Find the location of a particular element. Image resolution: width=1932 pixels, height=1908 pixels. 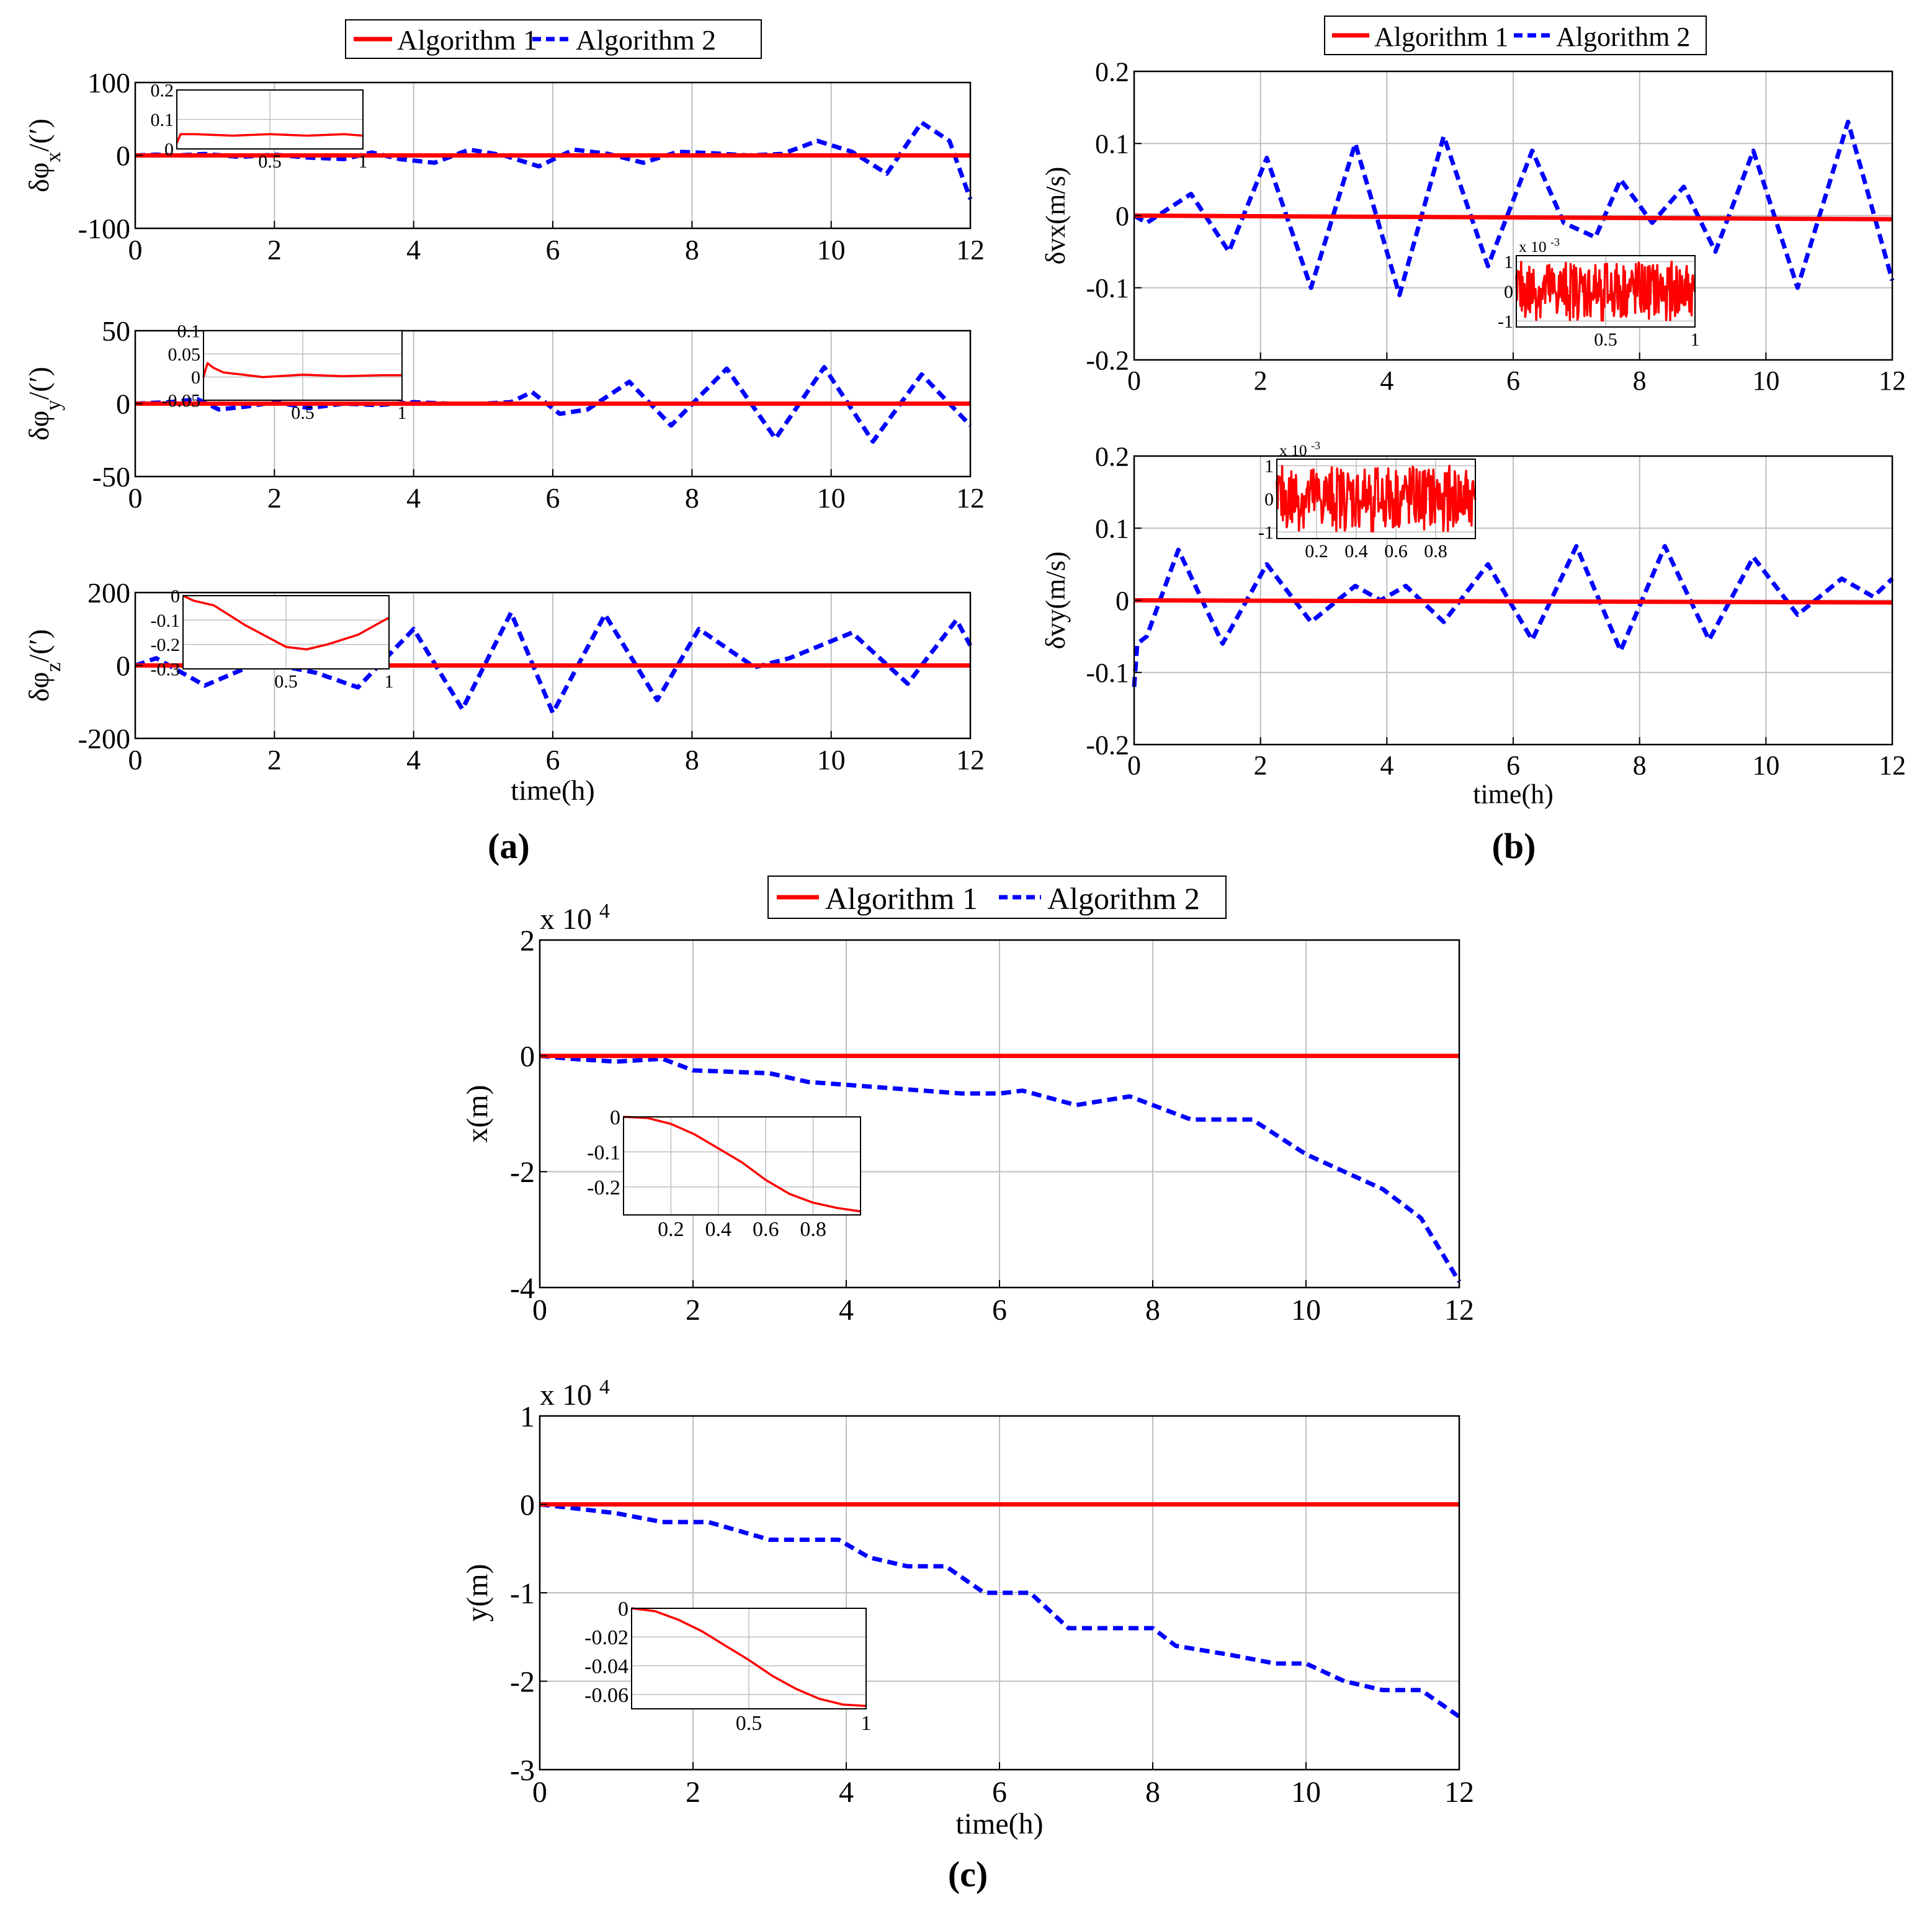

chart-vy-series-algorithm1 is located at coordinates (1513, 601).